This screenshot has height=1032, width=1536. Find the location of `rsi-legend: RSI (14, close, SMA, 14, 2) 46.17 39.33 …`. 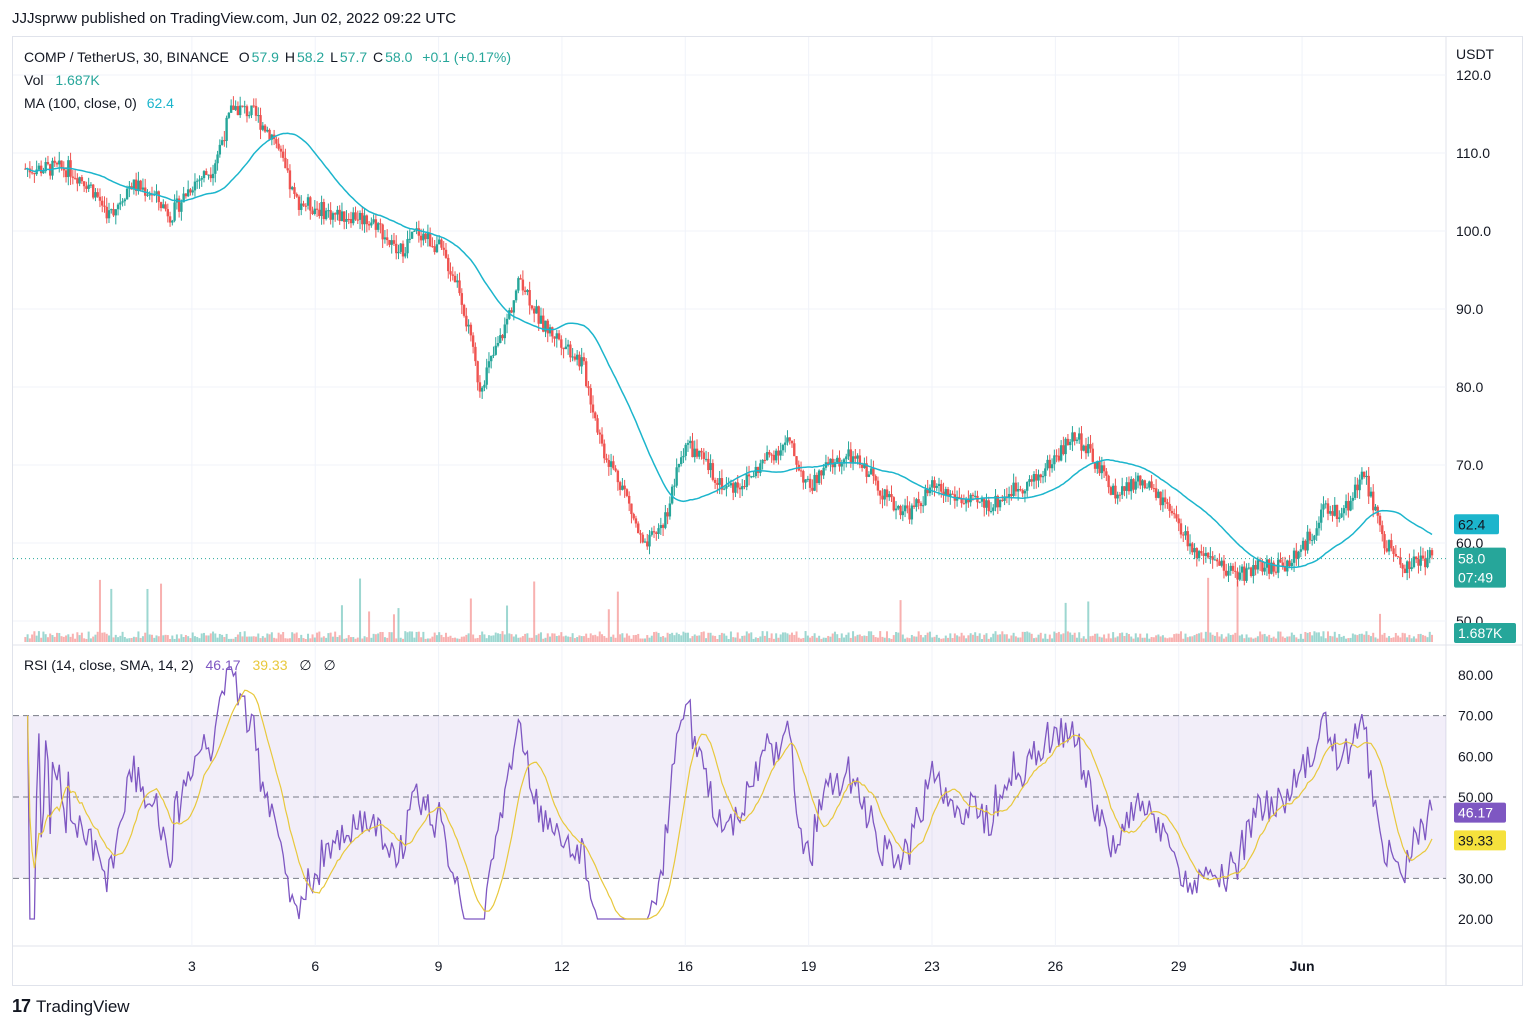

rsi-legend: RSI (14, close, SMA, 14, 2) 46.17 39.33 … is located at coordinates (181, 665).